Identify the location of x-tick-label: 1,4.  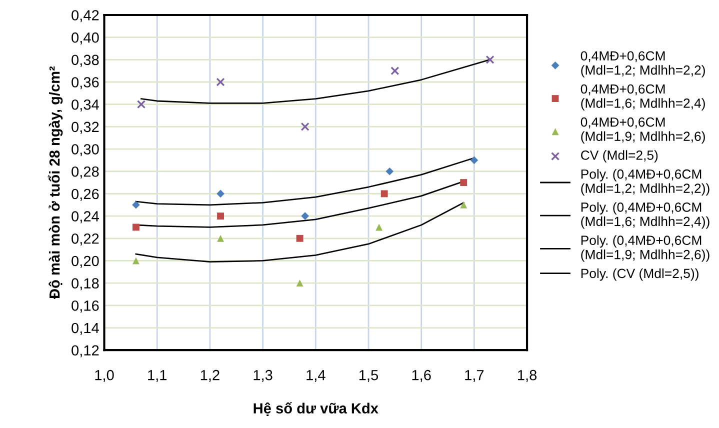
(316, 376).